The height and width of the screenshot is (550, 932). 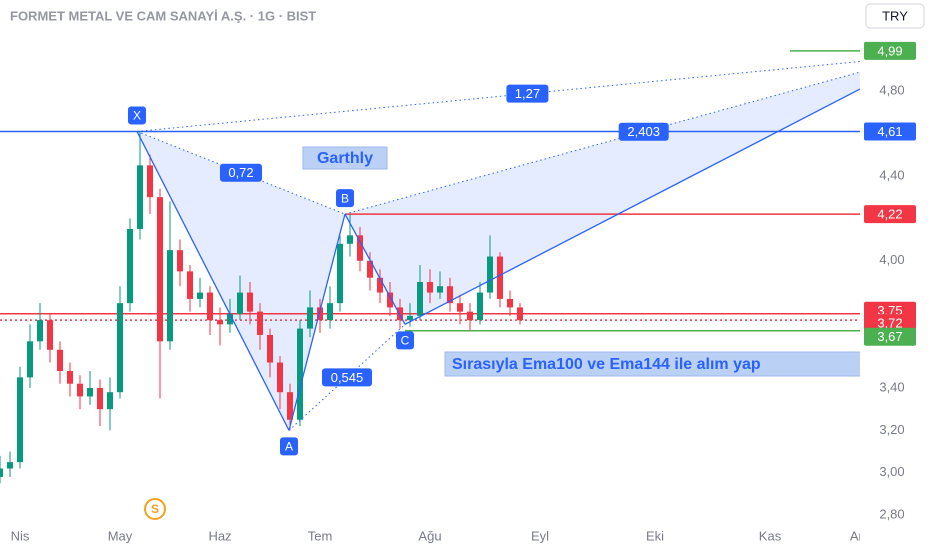 I want to click on y-tick-label: 4,00, so click(x=891, y=259).